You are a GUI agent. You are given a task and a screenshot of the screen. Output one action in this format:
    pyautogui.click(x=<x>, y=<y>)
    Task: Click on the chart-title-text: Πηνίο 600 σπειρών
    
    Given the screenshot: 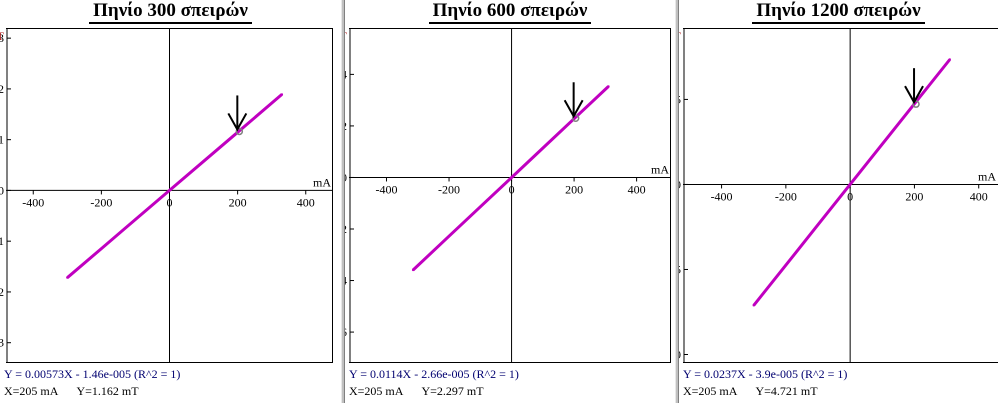 What is the action you would take?
    pyautogui.click(x=510, y=12)
    